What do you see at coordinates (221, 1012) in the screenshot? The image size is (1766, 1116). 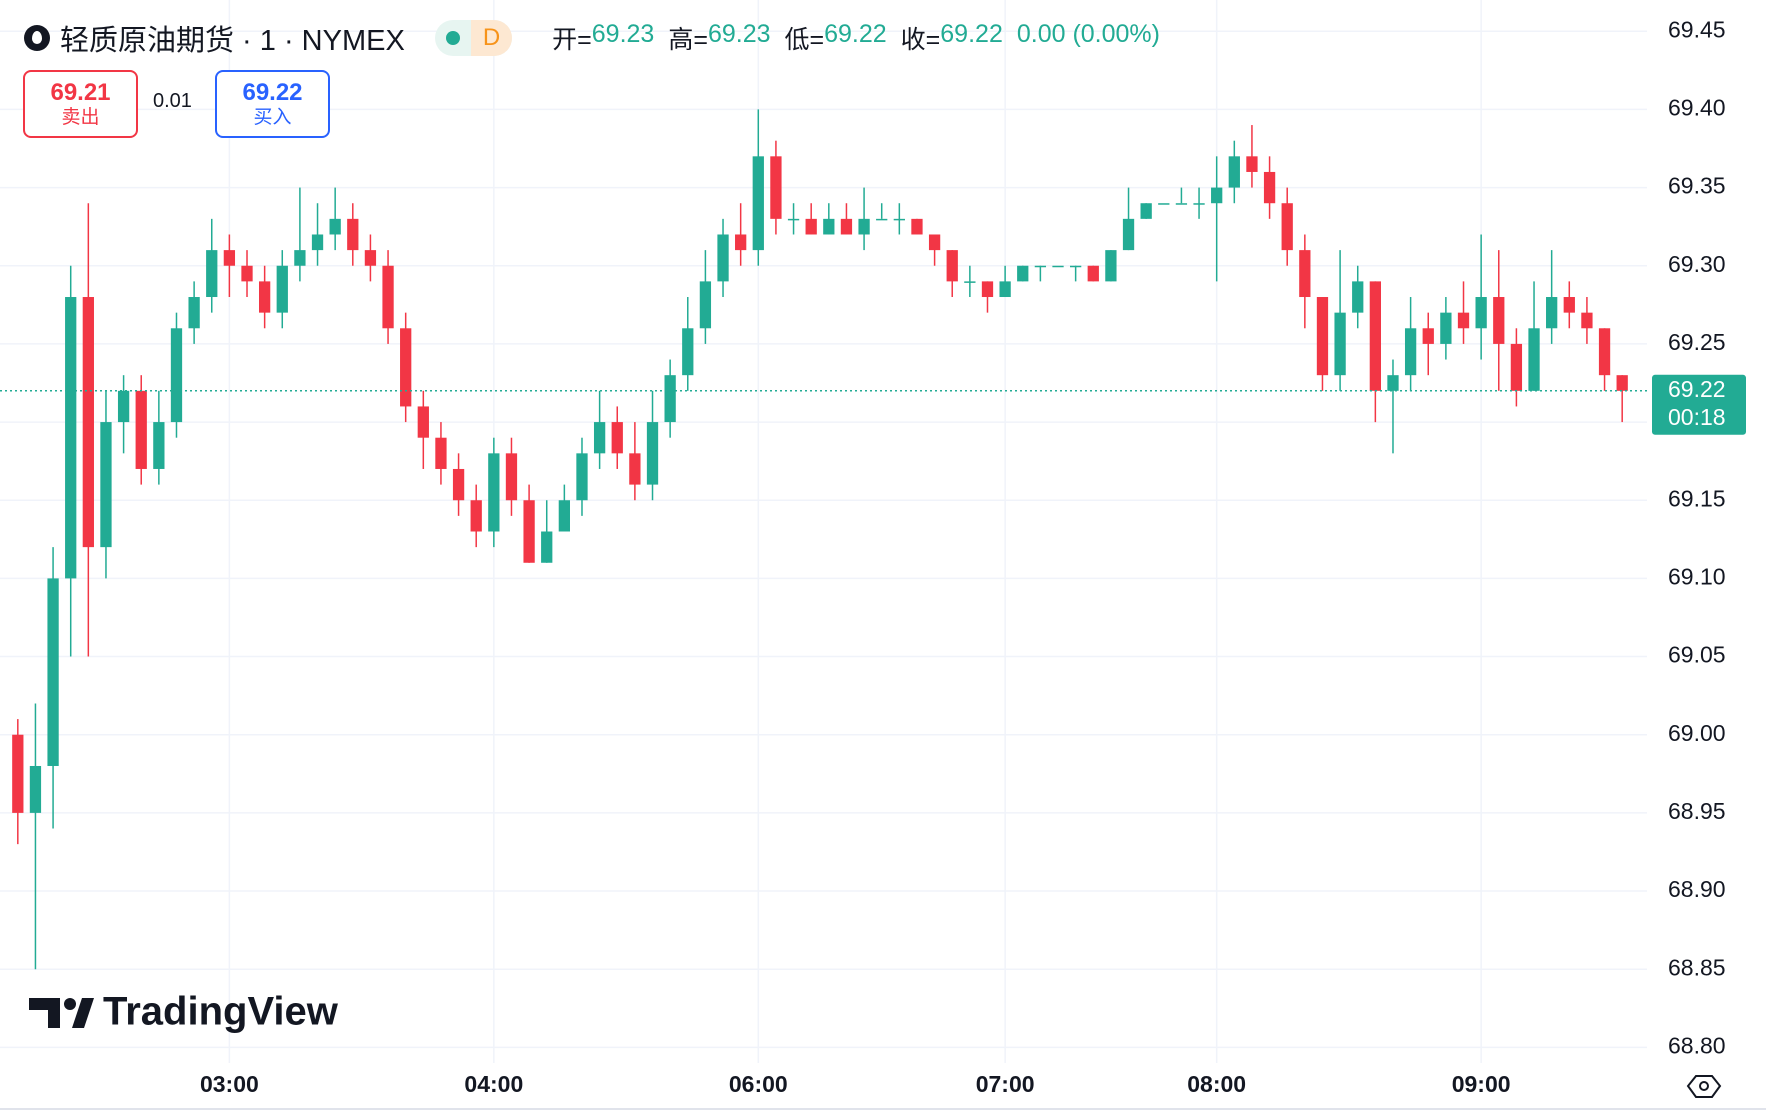 I see `logo-text: TradingView` at bounding box center [221, 1012].